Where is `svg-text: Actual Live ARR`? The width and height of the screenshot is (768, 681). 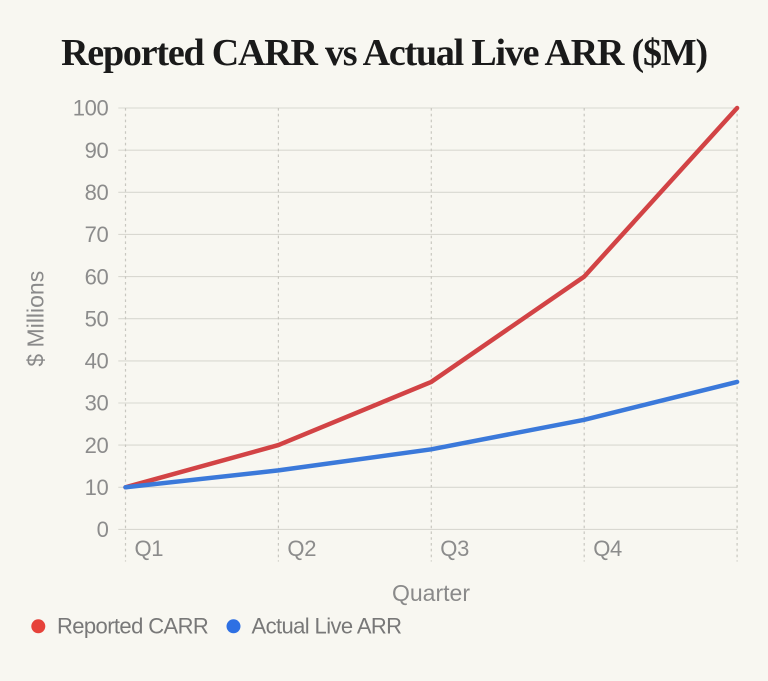
svg-text: Actual Live ARR is located at coordinates (327, 626).